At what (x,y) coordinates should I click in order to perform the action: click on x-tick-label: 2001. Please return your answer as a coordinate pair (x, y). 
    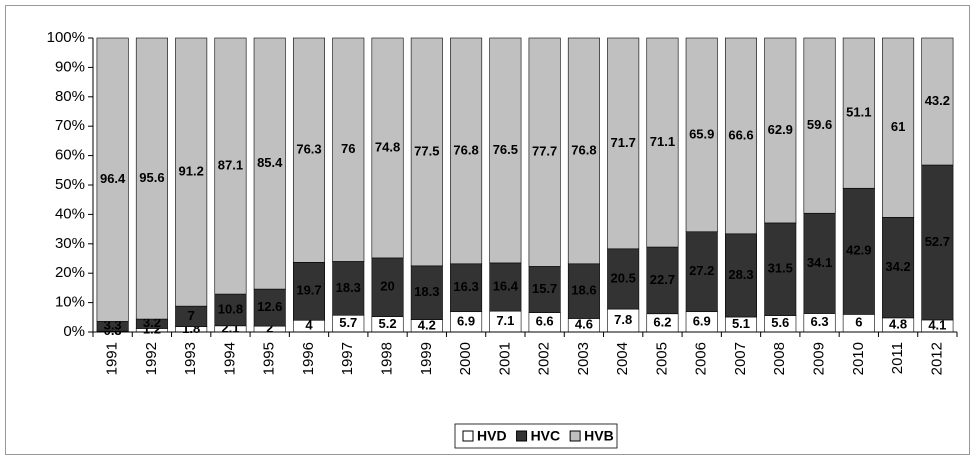
    Looking at the image, I should click on (504, 358).